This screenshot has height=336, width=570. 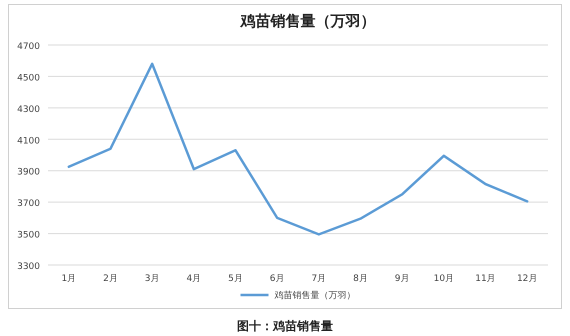 I want to click on x-tick-label: 11月, so click(x=485, y=279).